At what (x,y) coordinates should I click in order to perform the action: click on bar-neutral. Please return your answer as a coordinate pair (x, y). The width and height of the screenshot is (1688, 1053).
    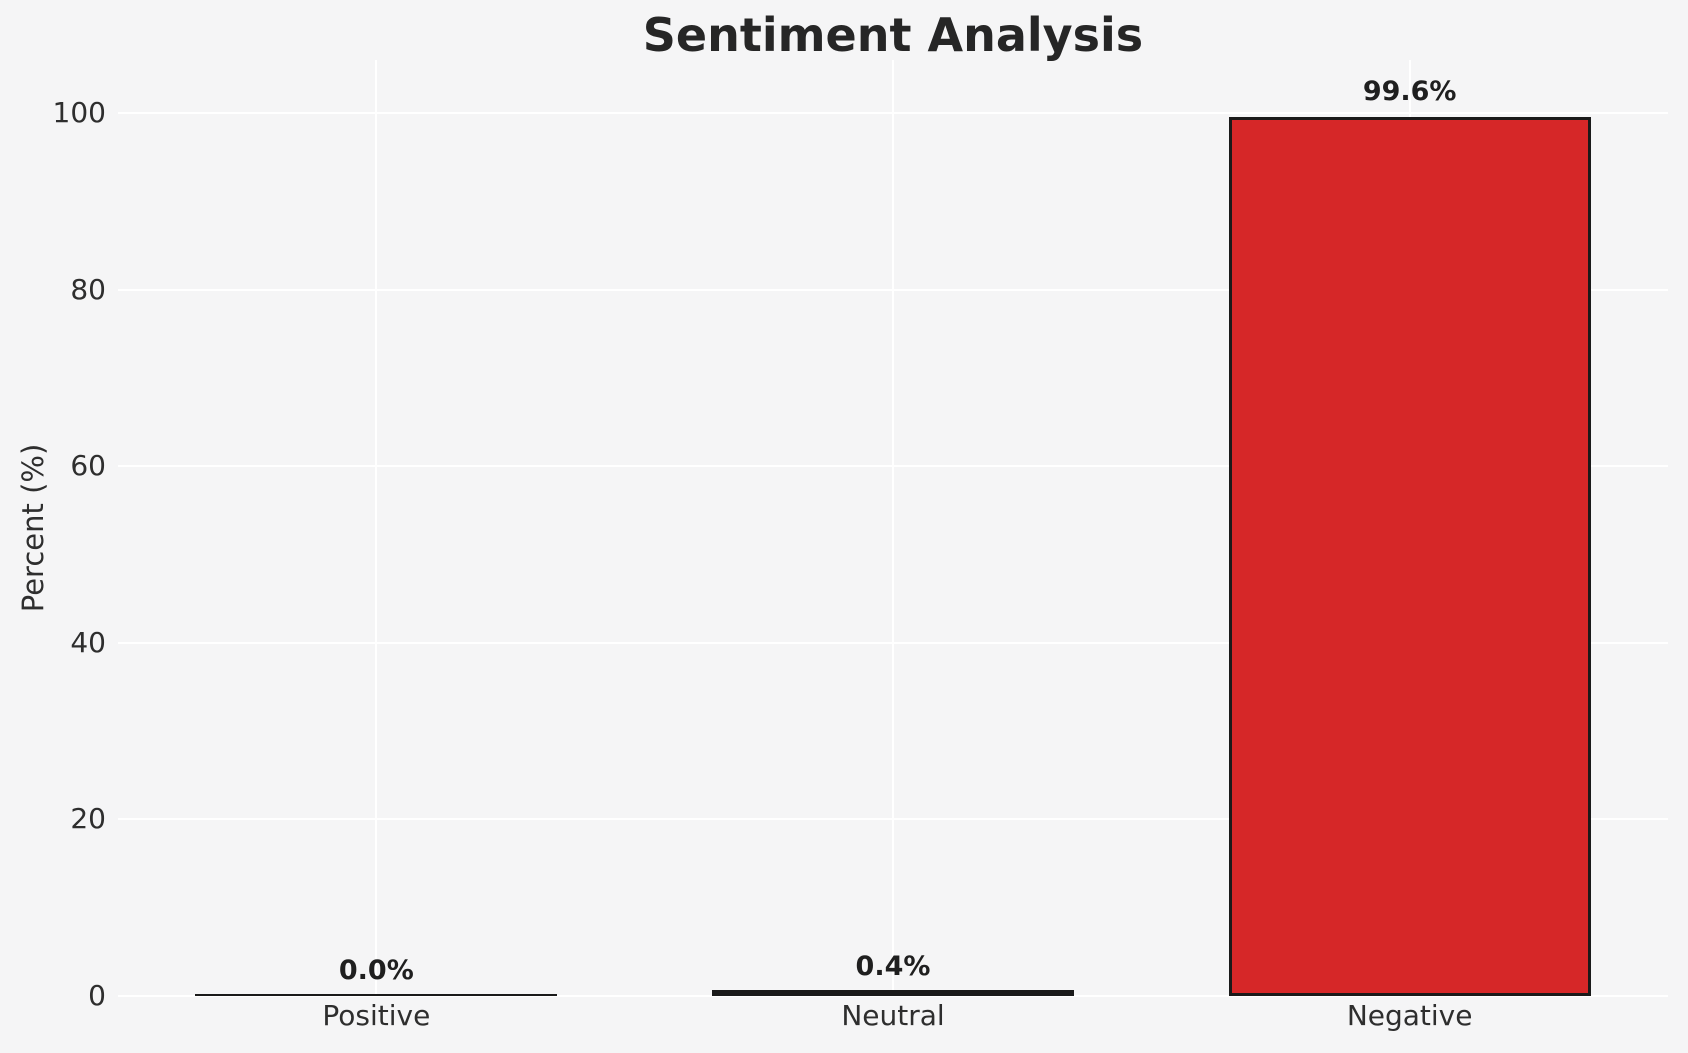
    Looking at the image, I should click on (893, 993).